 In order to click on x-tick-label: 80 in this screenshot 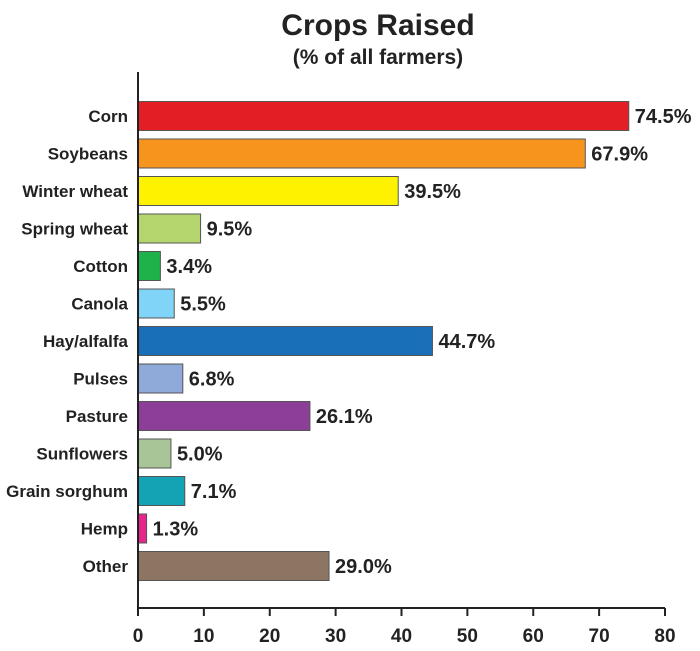, I will do `click(664, 636)`.